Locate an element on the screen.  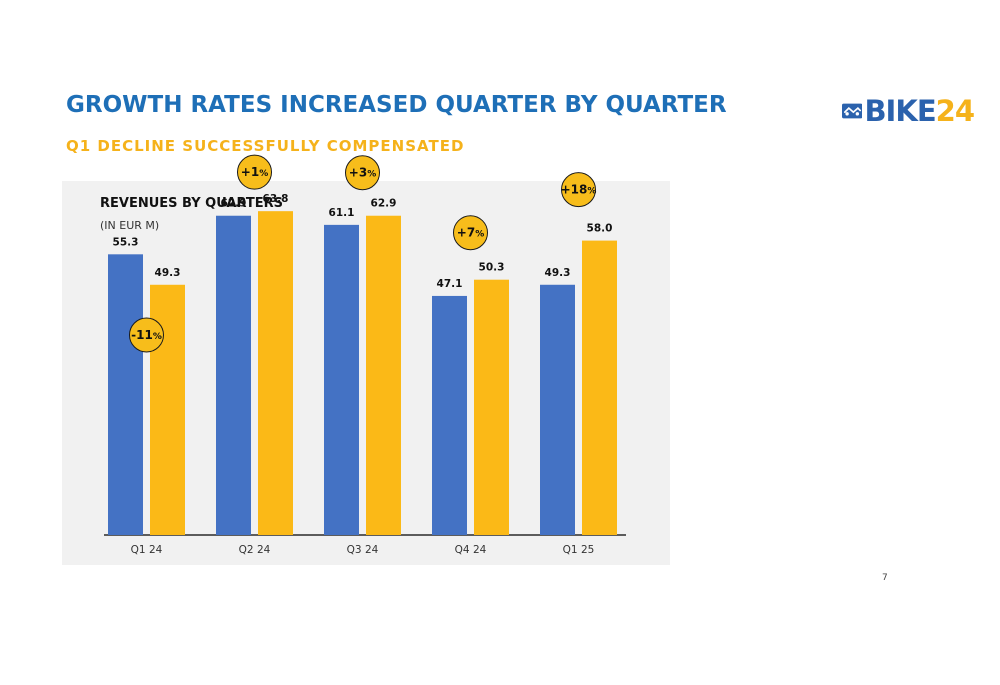
growth-rate-label: +1% is located at coordinates (254, 172).